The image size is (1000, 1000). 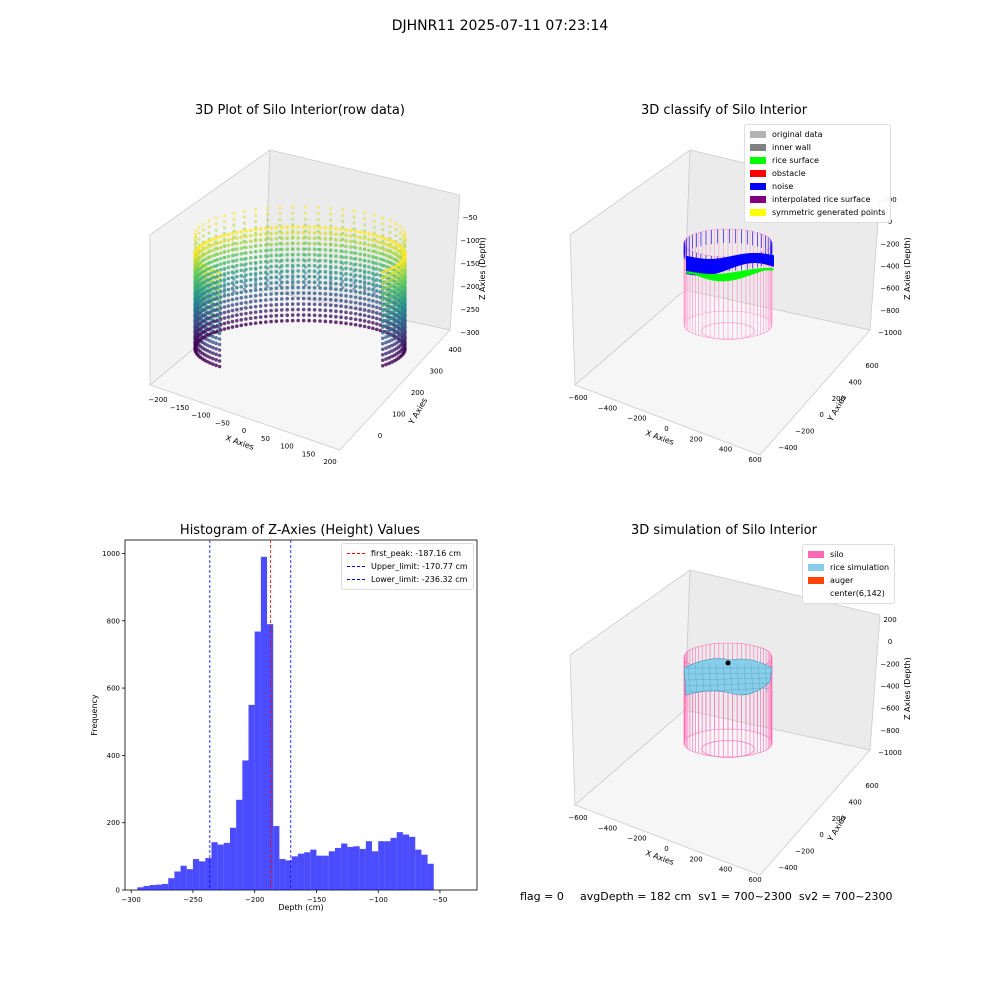 What do you see at coordinates (659, 437) in the screenshot?
I see `classify-xlabel: X Axies` at bounding box center [659, 437].